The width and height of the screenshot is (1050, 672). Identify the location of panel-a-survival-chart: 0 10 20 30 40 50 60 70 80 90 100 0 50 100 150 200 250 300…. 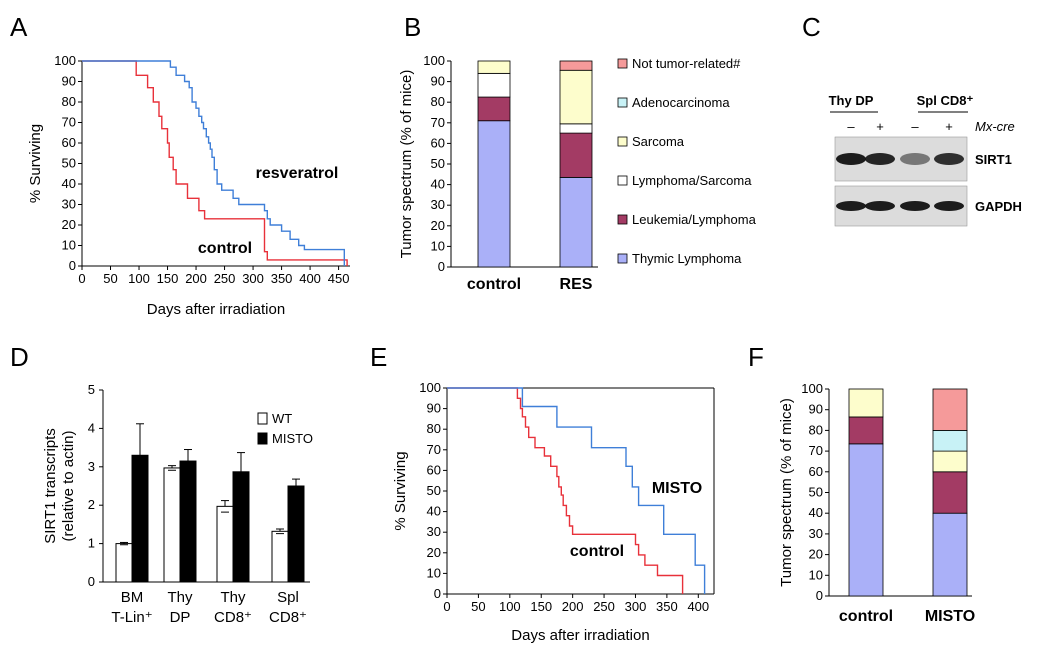
(188, 185).